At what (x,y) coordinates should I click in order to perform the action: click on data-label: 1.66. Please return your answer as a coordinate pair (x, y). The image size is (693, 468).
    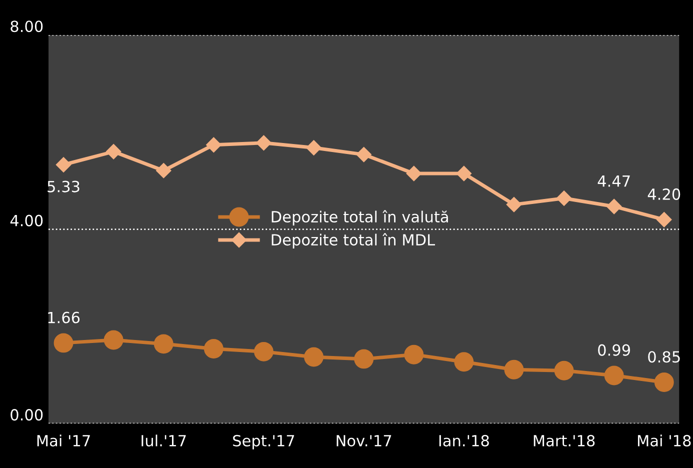
    Looking at the image, I should click on (64, 318).